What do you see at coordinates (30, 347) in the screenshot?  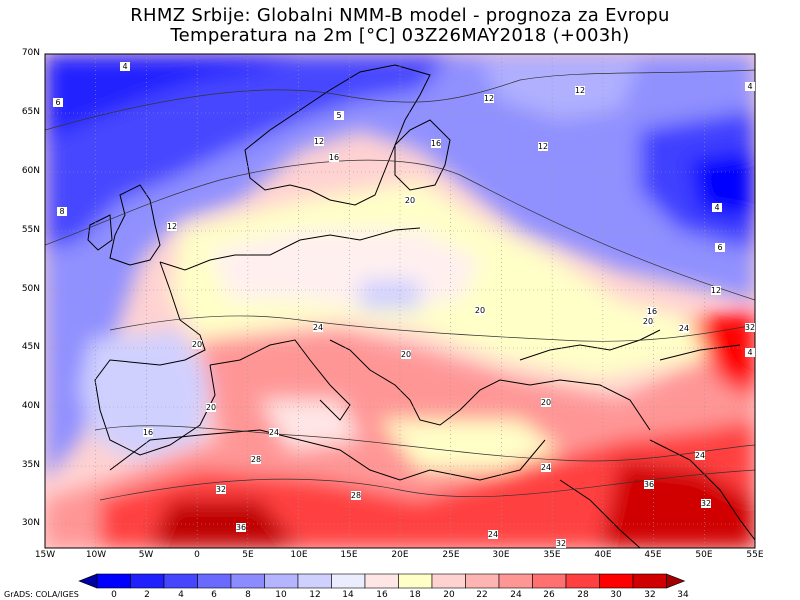 I see `lat-label: 45N` at bounding box center [30, 347].